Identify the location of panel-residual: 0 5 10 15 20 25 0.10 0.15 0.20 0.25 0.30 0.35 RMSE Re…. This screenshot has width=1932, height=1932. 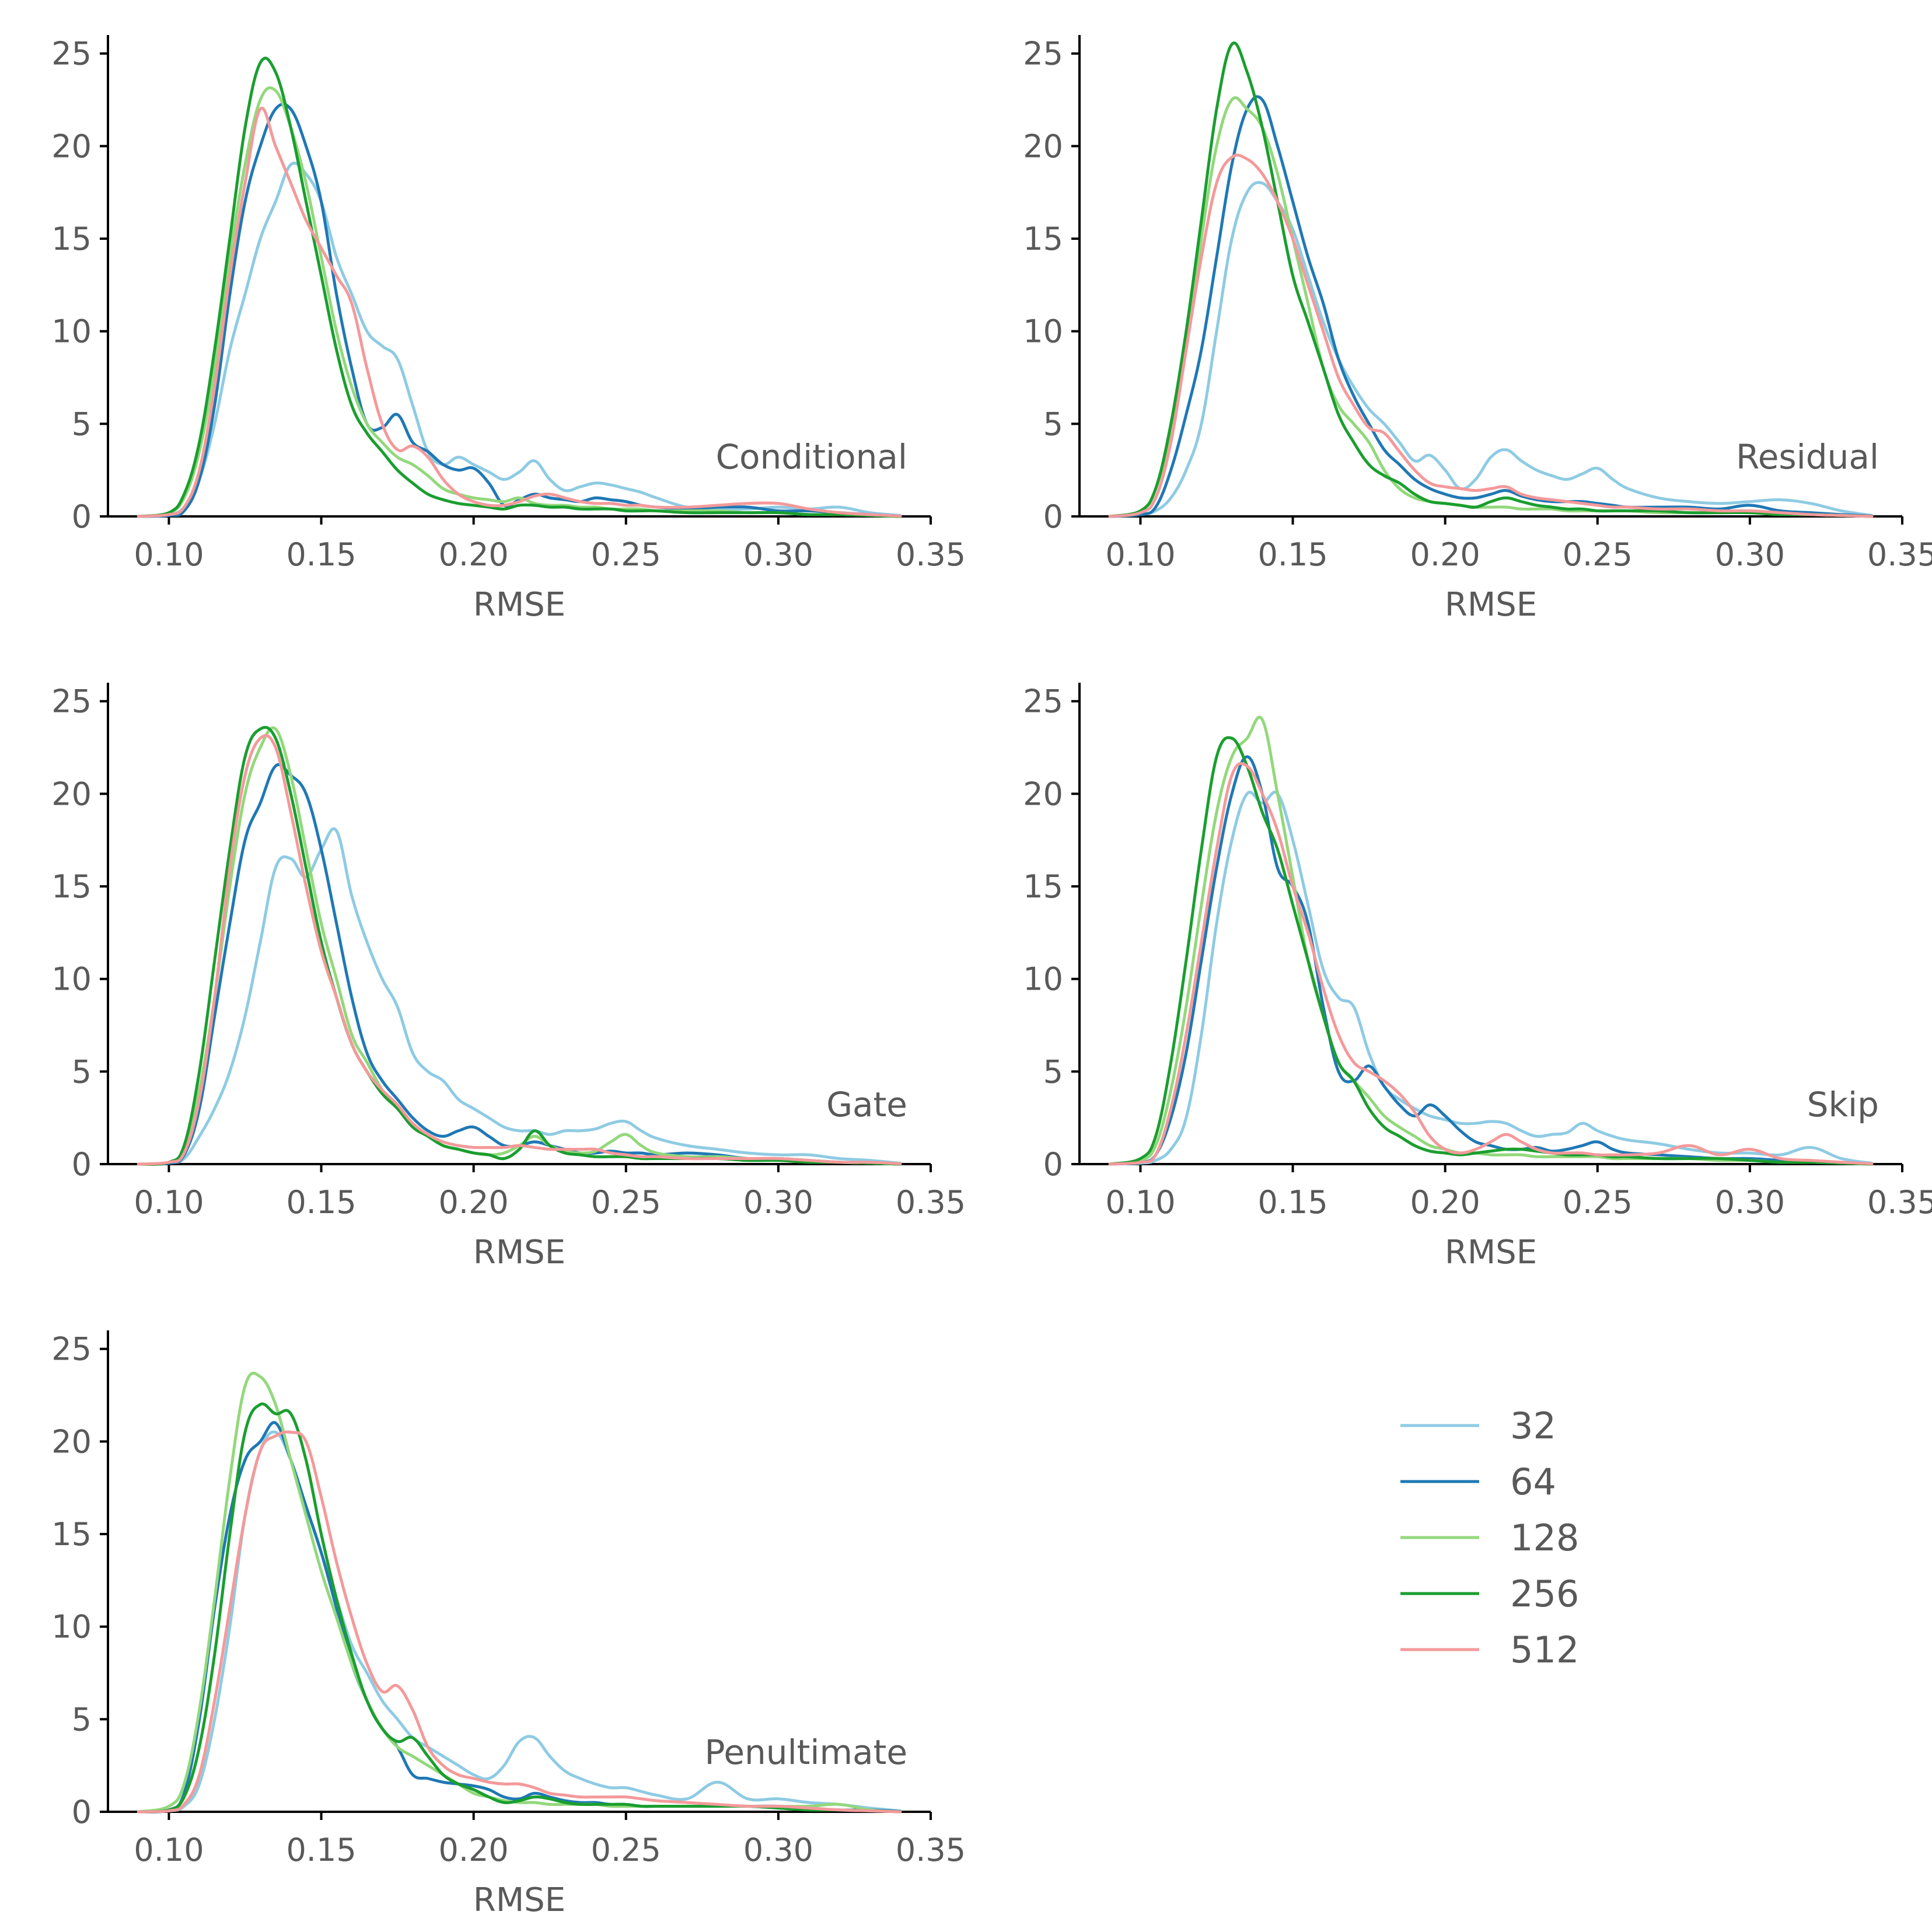
(1477, 329).